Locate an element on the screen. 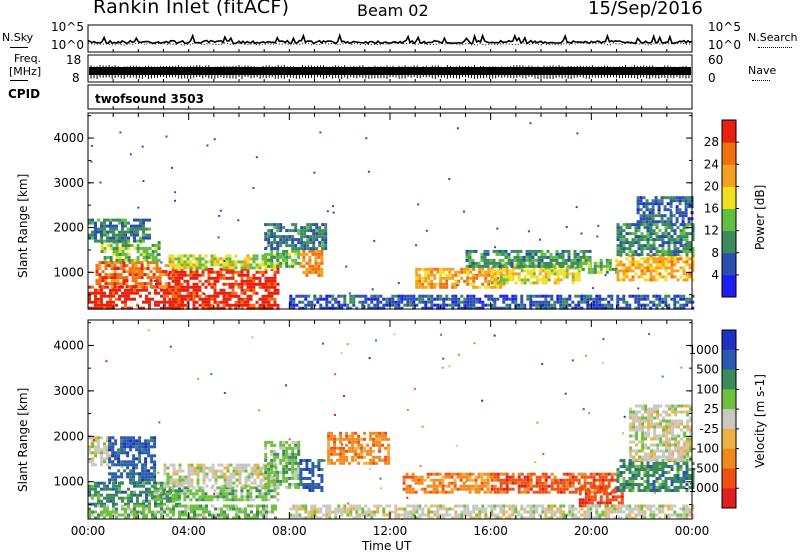  noise-sky-line is located at coordinates (19, 47).